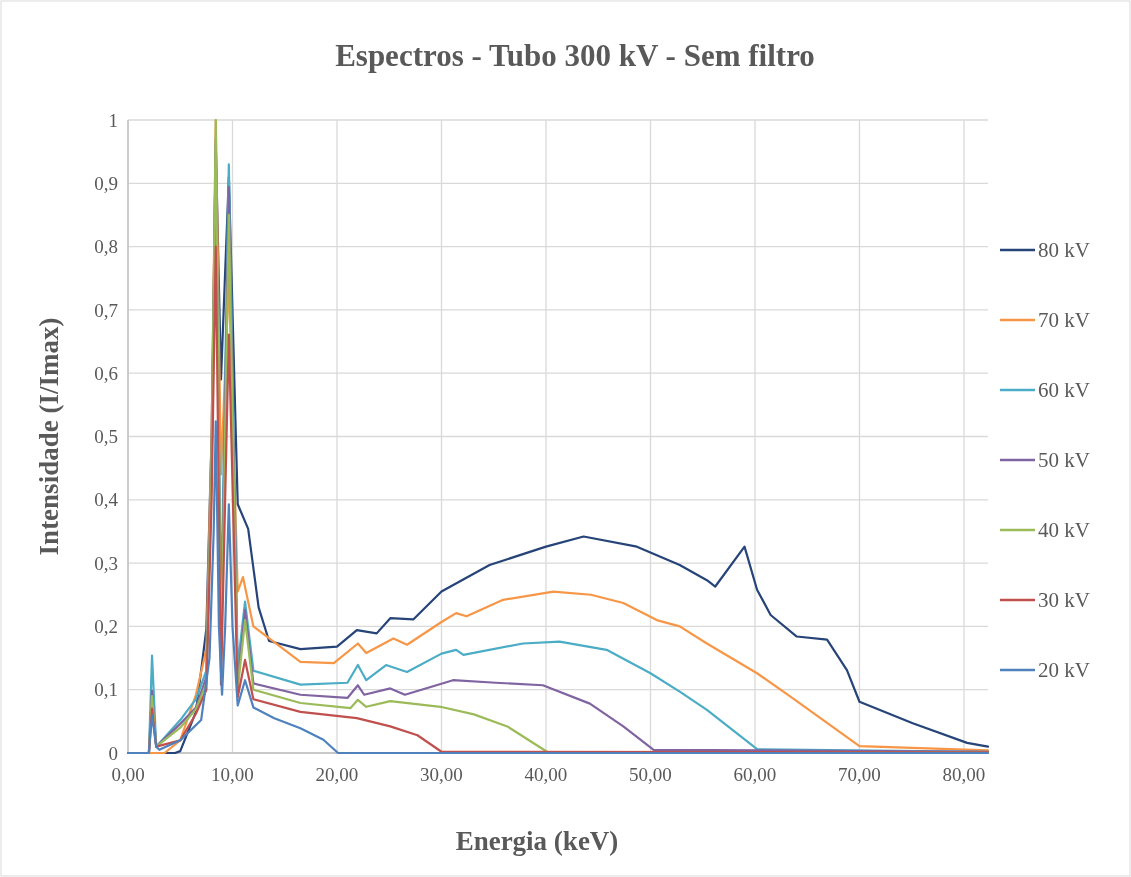 This screenshot has height=877, width=1131. I want to click on chart-title: Espectros - Tubo 300 kV - Sem filtro, so click(575, 55).